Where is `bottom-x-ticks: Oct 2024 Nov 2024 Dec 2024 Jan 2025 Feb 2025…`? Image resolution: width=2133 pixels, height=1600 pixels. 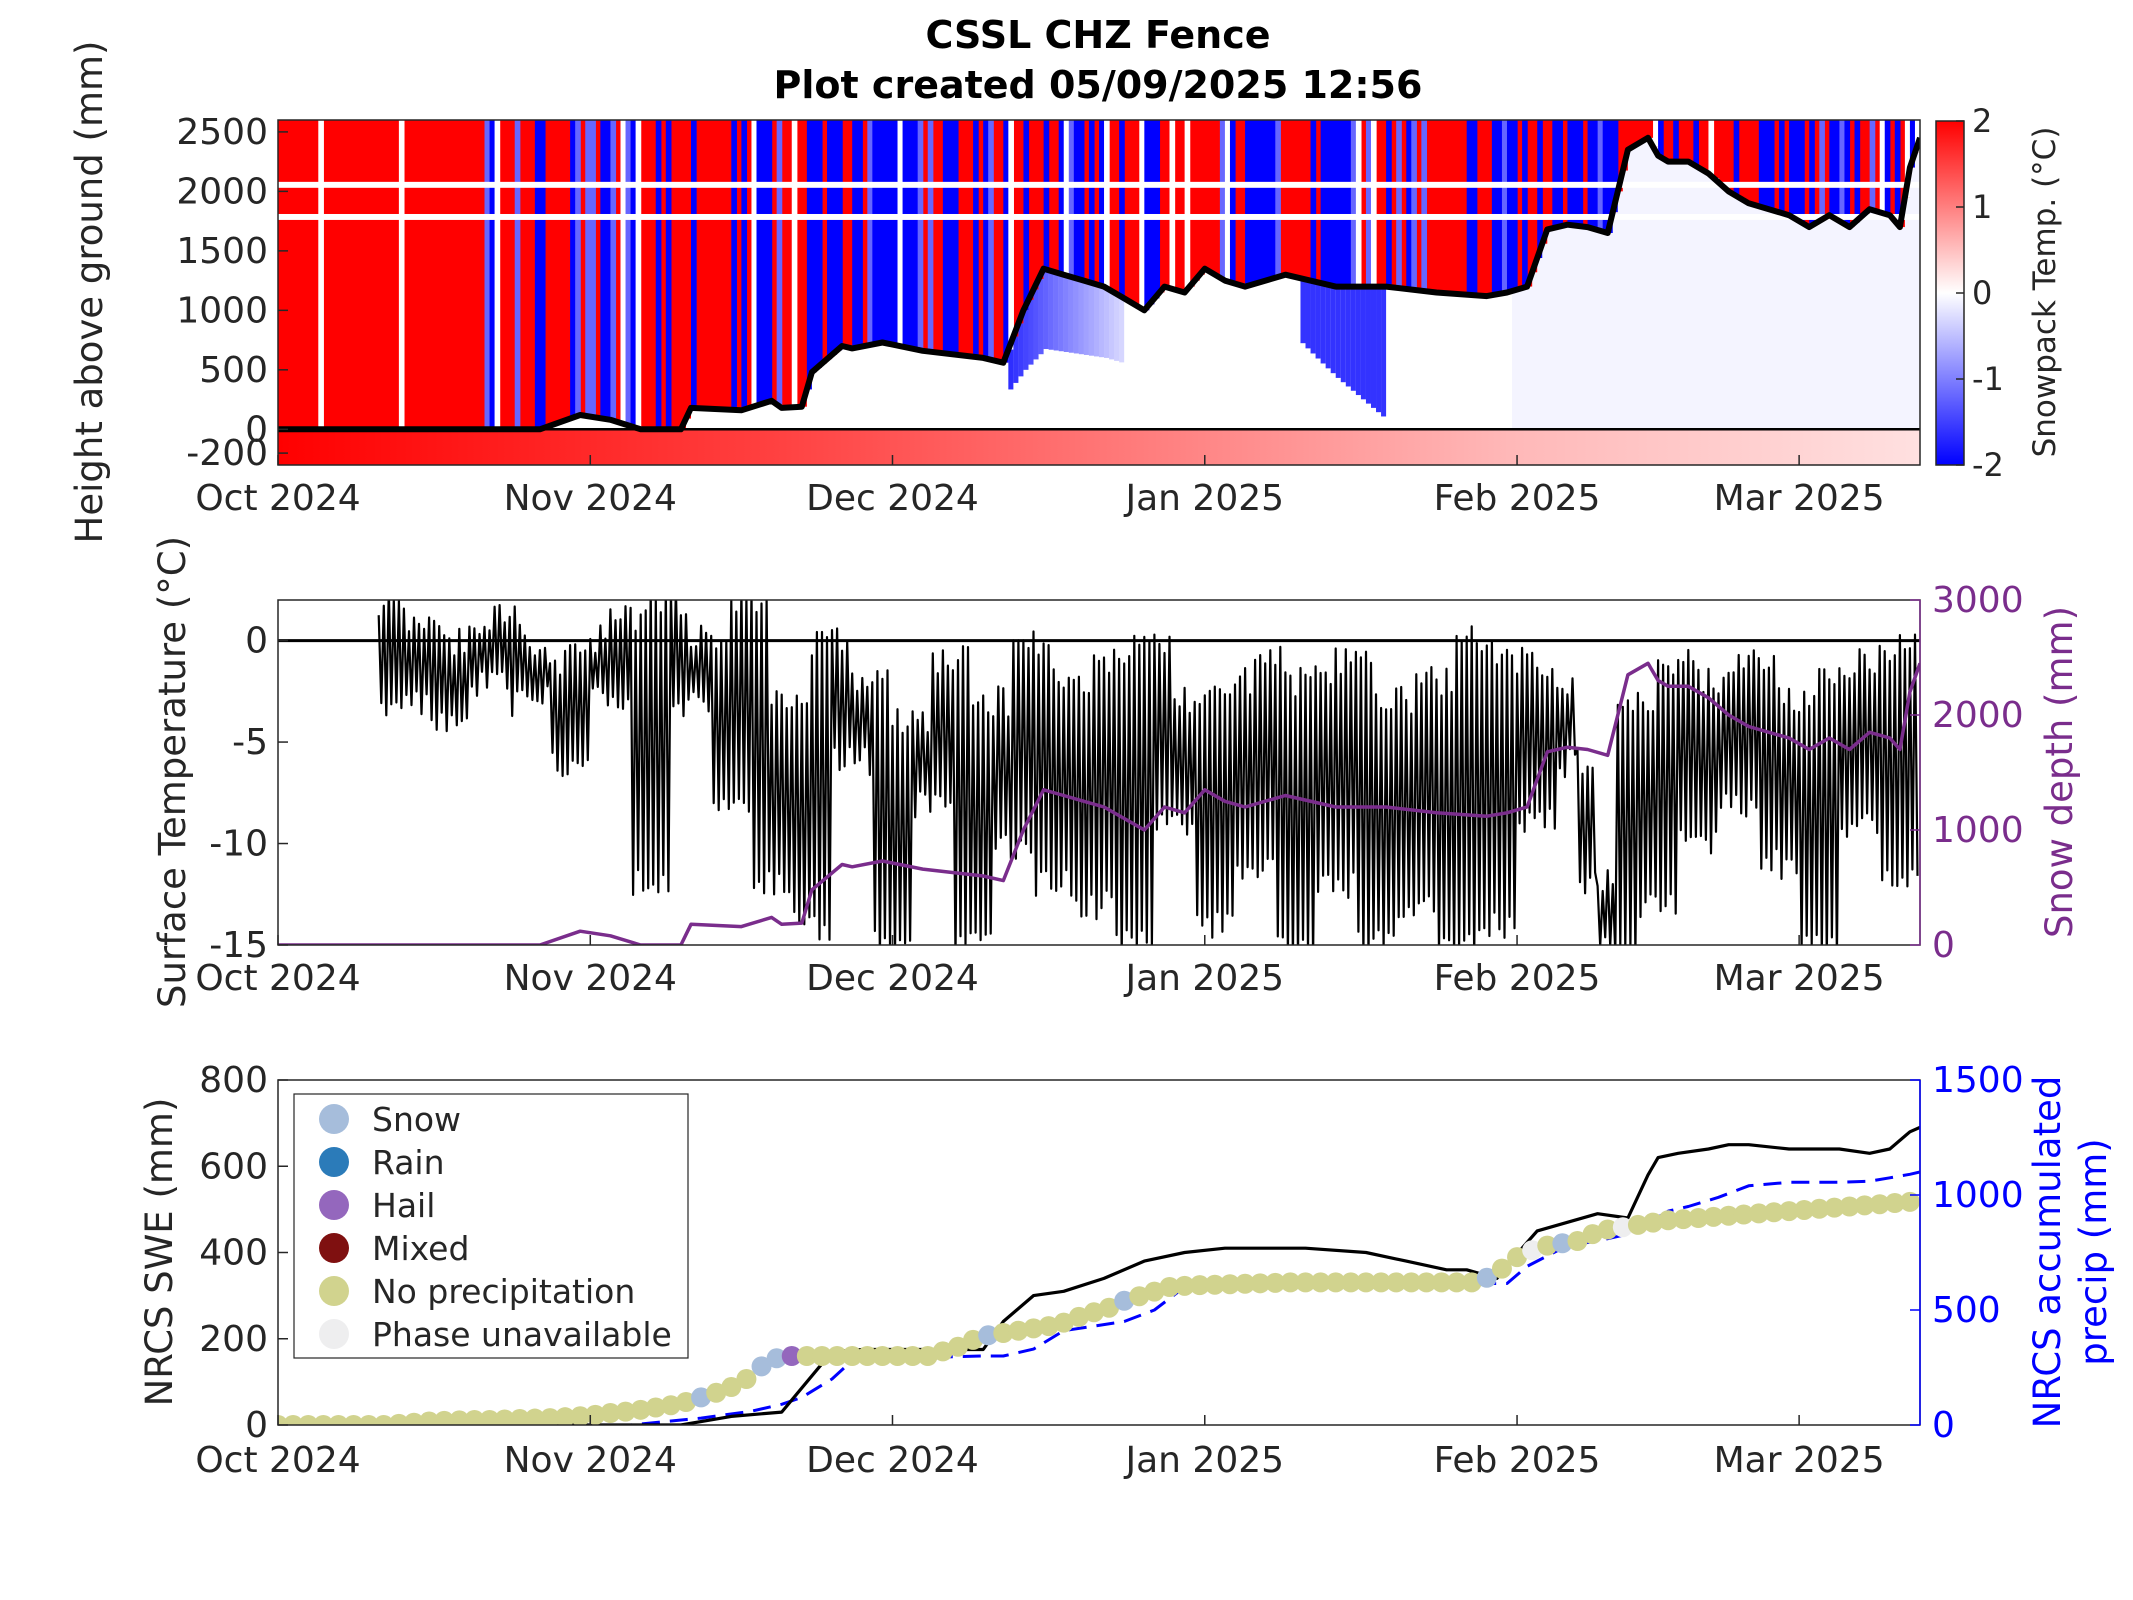
bottom-x-ticks: Oct 2024 Nov 2024 Dec 2024 Jan 2025 Feb 2025… is located at coordinates (1040, 1448).